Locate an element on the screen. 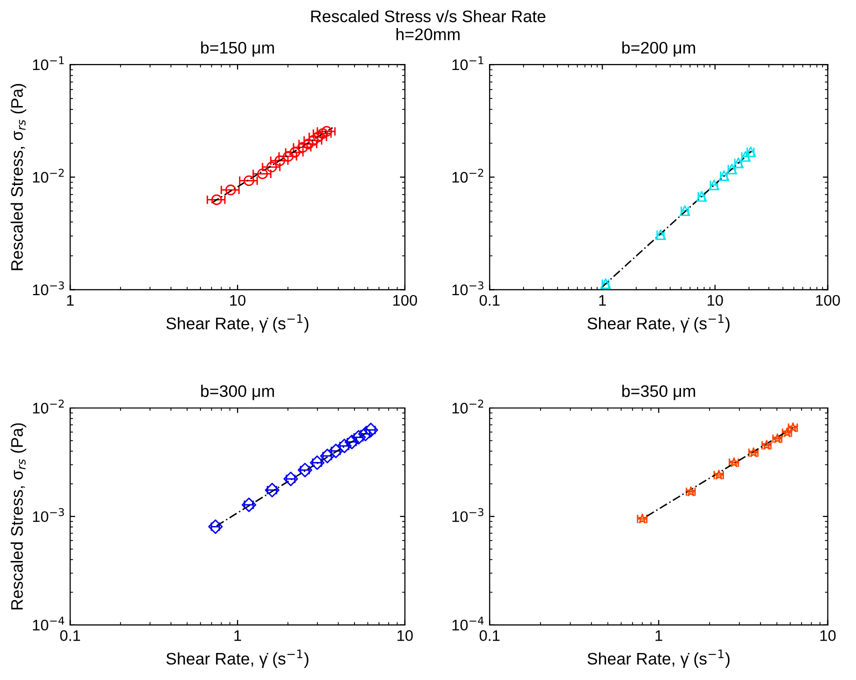 The height and width of the screenshot is (680, 856). chart-title: b=300 μm is located at coordinates (237, 392).